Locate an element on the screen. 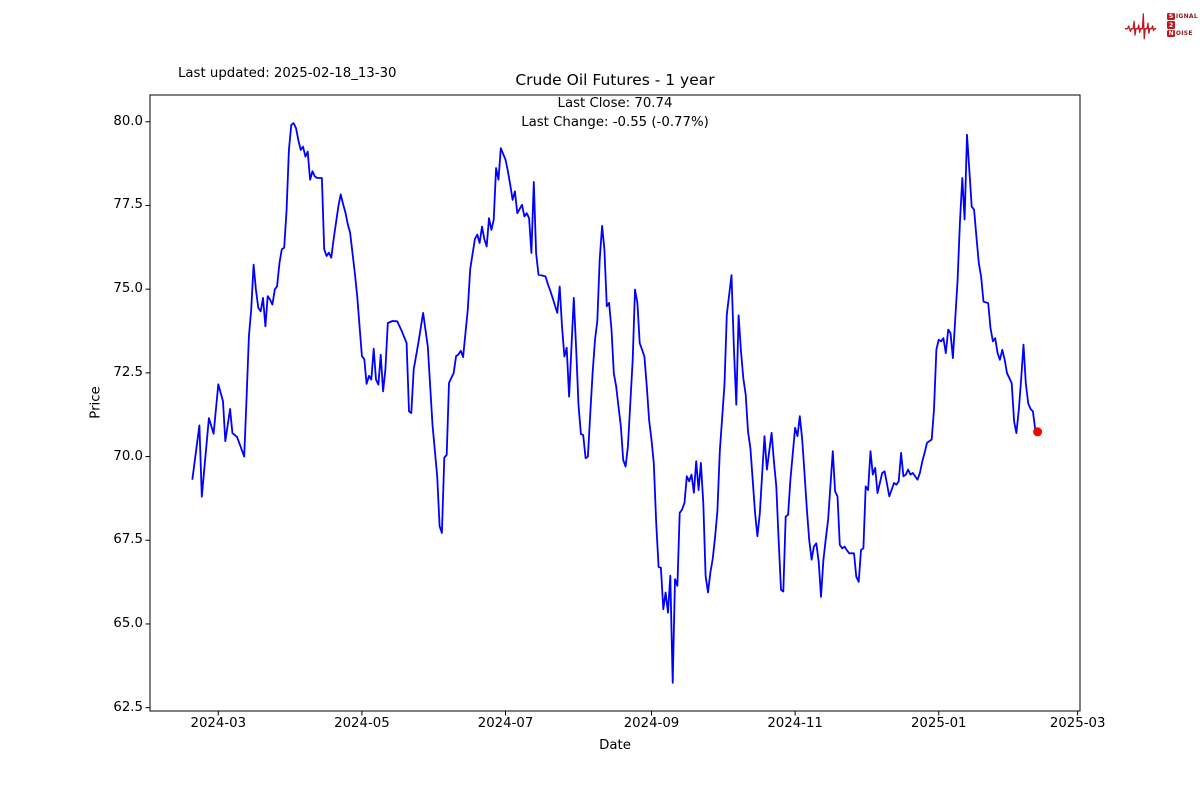  last-change-label: Last Change: -0.55 (-0.77%) is located at coordinates (615, 122).